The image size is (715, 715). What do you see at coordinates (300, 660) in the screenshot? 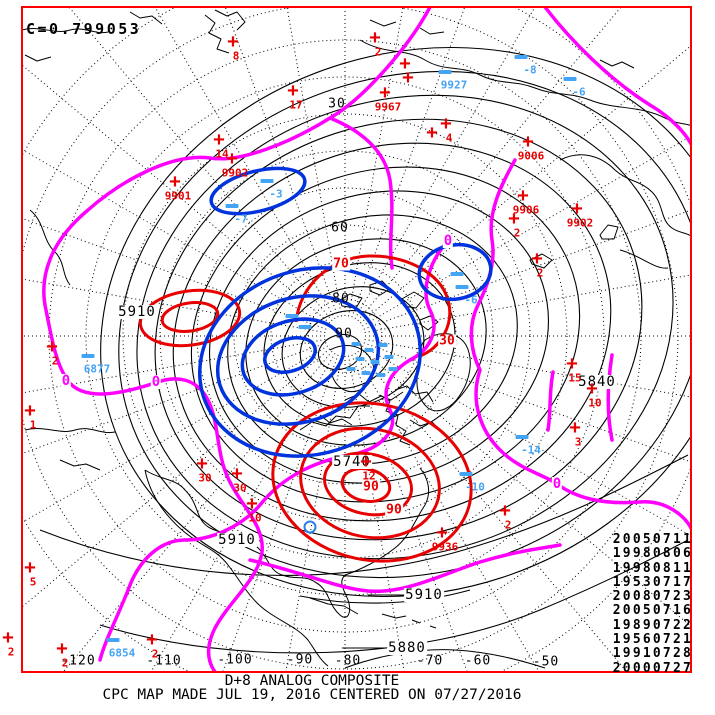
I see `longitude-label: -90` at bounding box center [300, 660].